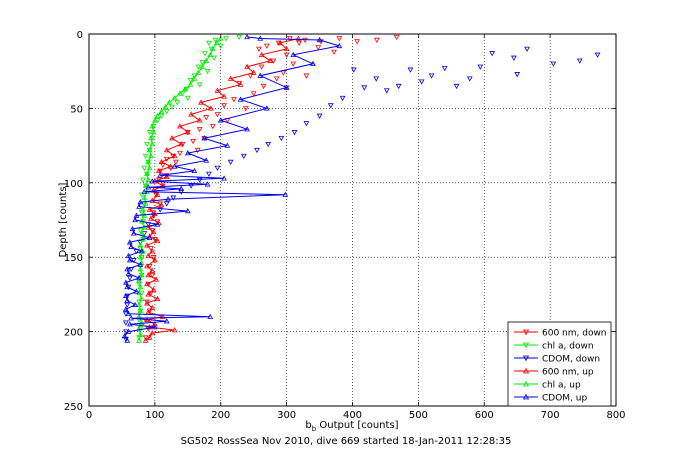  I want to click on legend-label: chl a, up, so click(561, 386).